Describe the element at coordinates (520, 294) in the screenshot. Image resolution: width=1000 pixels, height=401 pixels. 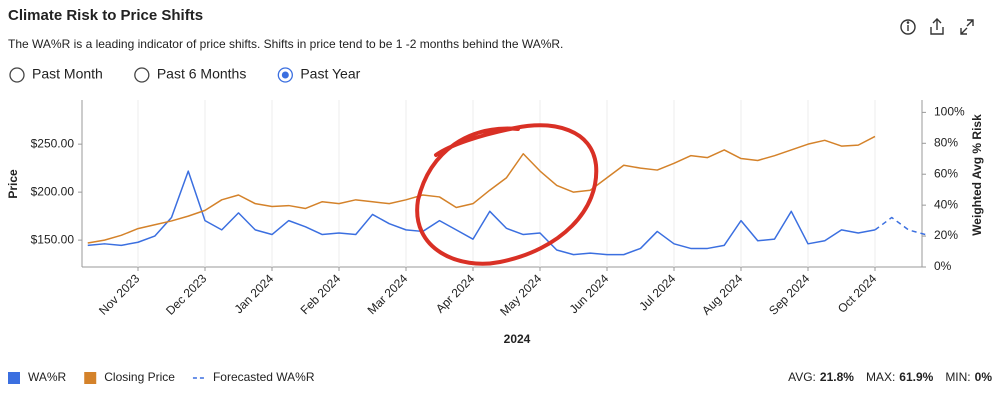
I see `x-tick-label: May 2024` at that location.